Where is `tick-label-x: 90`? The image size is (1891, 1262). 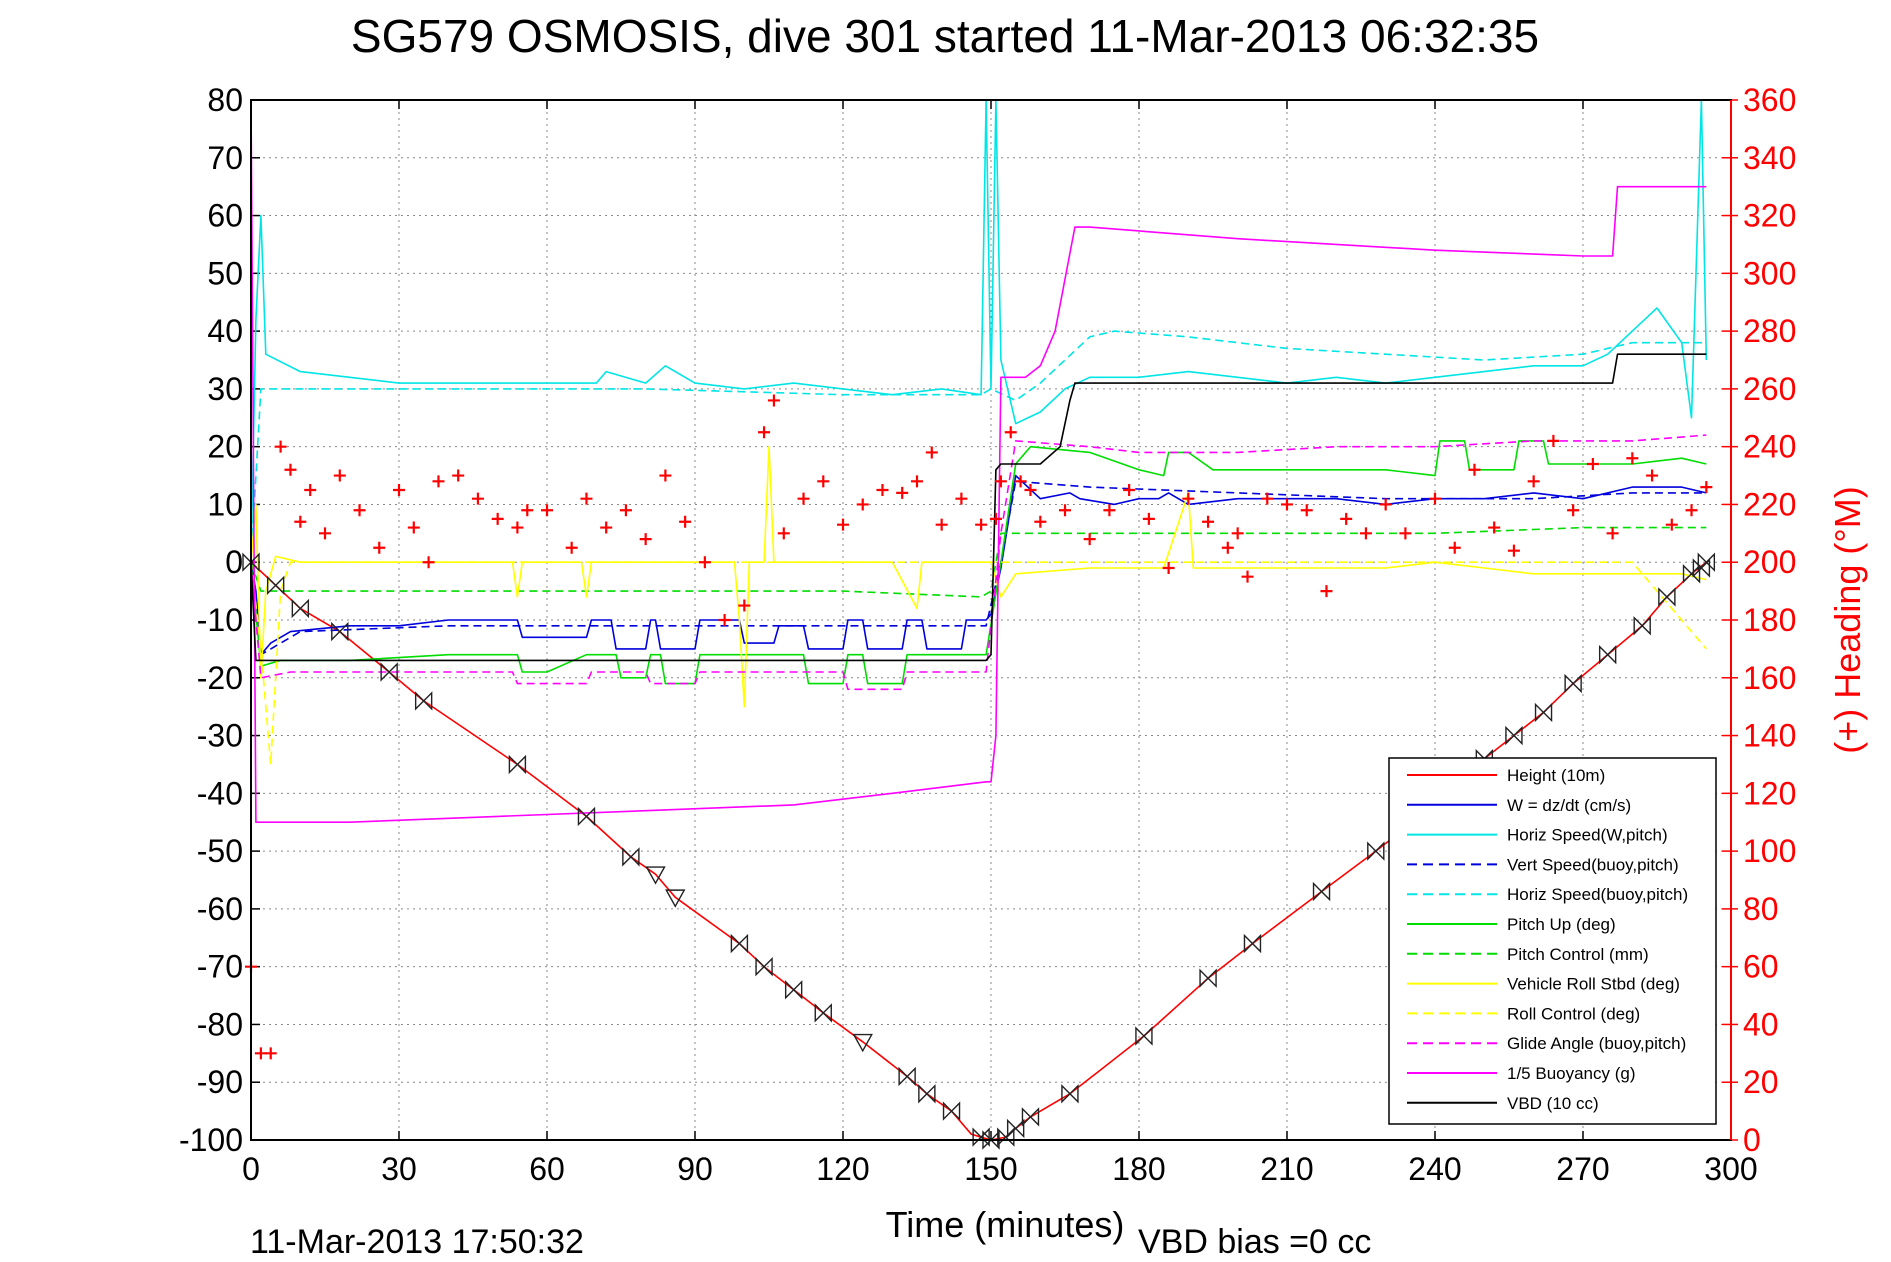
tick-label-x: 90 is located at coordinates (695, 1169).